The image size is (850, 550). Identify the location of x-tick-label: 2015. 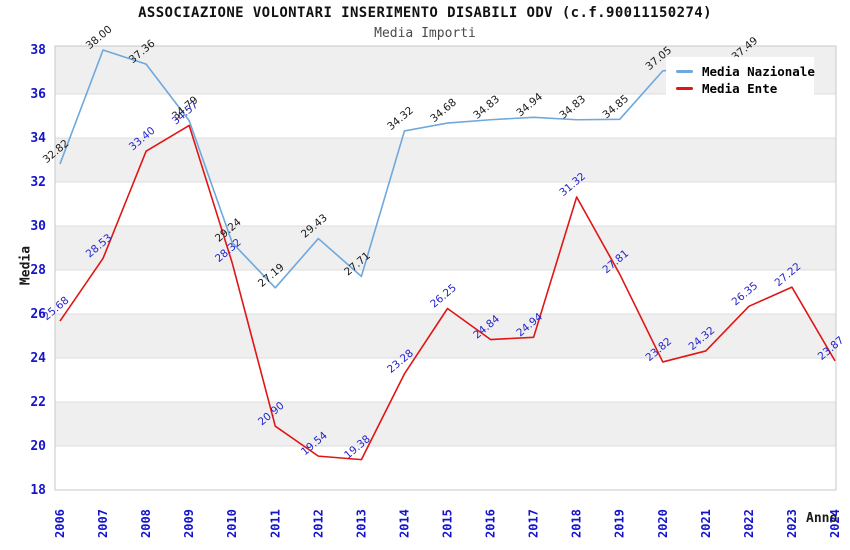
(448, 523).